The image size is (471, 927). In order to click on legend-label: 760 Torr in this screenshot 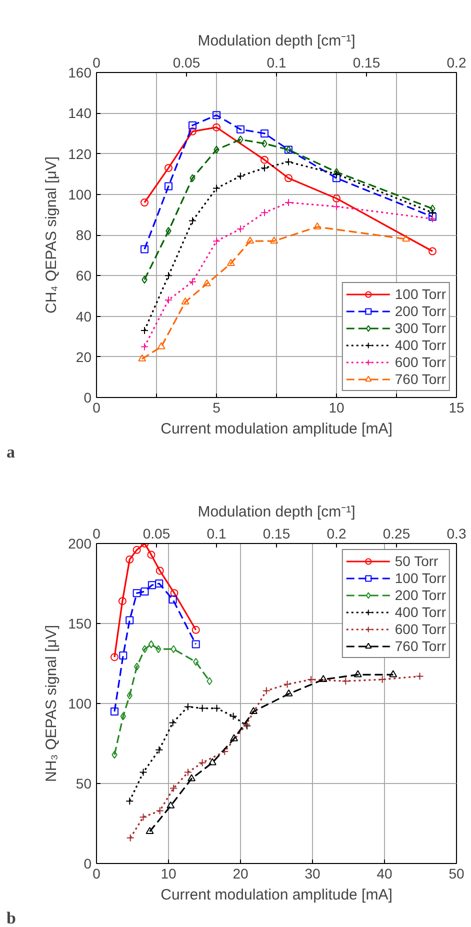, I will do `click(420, 379)`.